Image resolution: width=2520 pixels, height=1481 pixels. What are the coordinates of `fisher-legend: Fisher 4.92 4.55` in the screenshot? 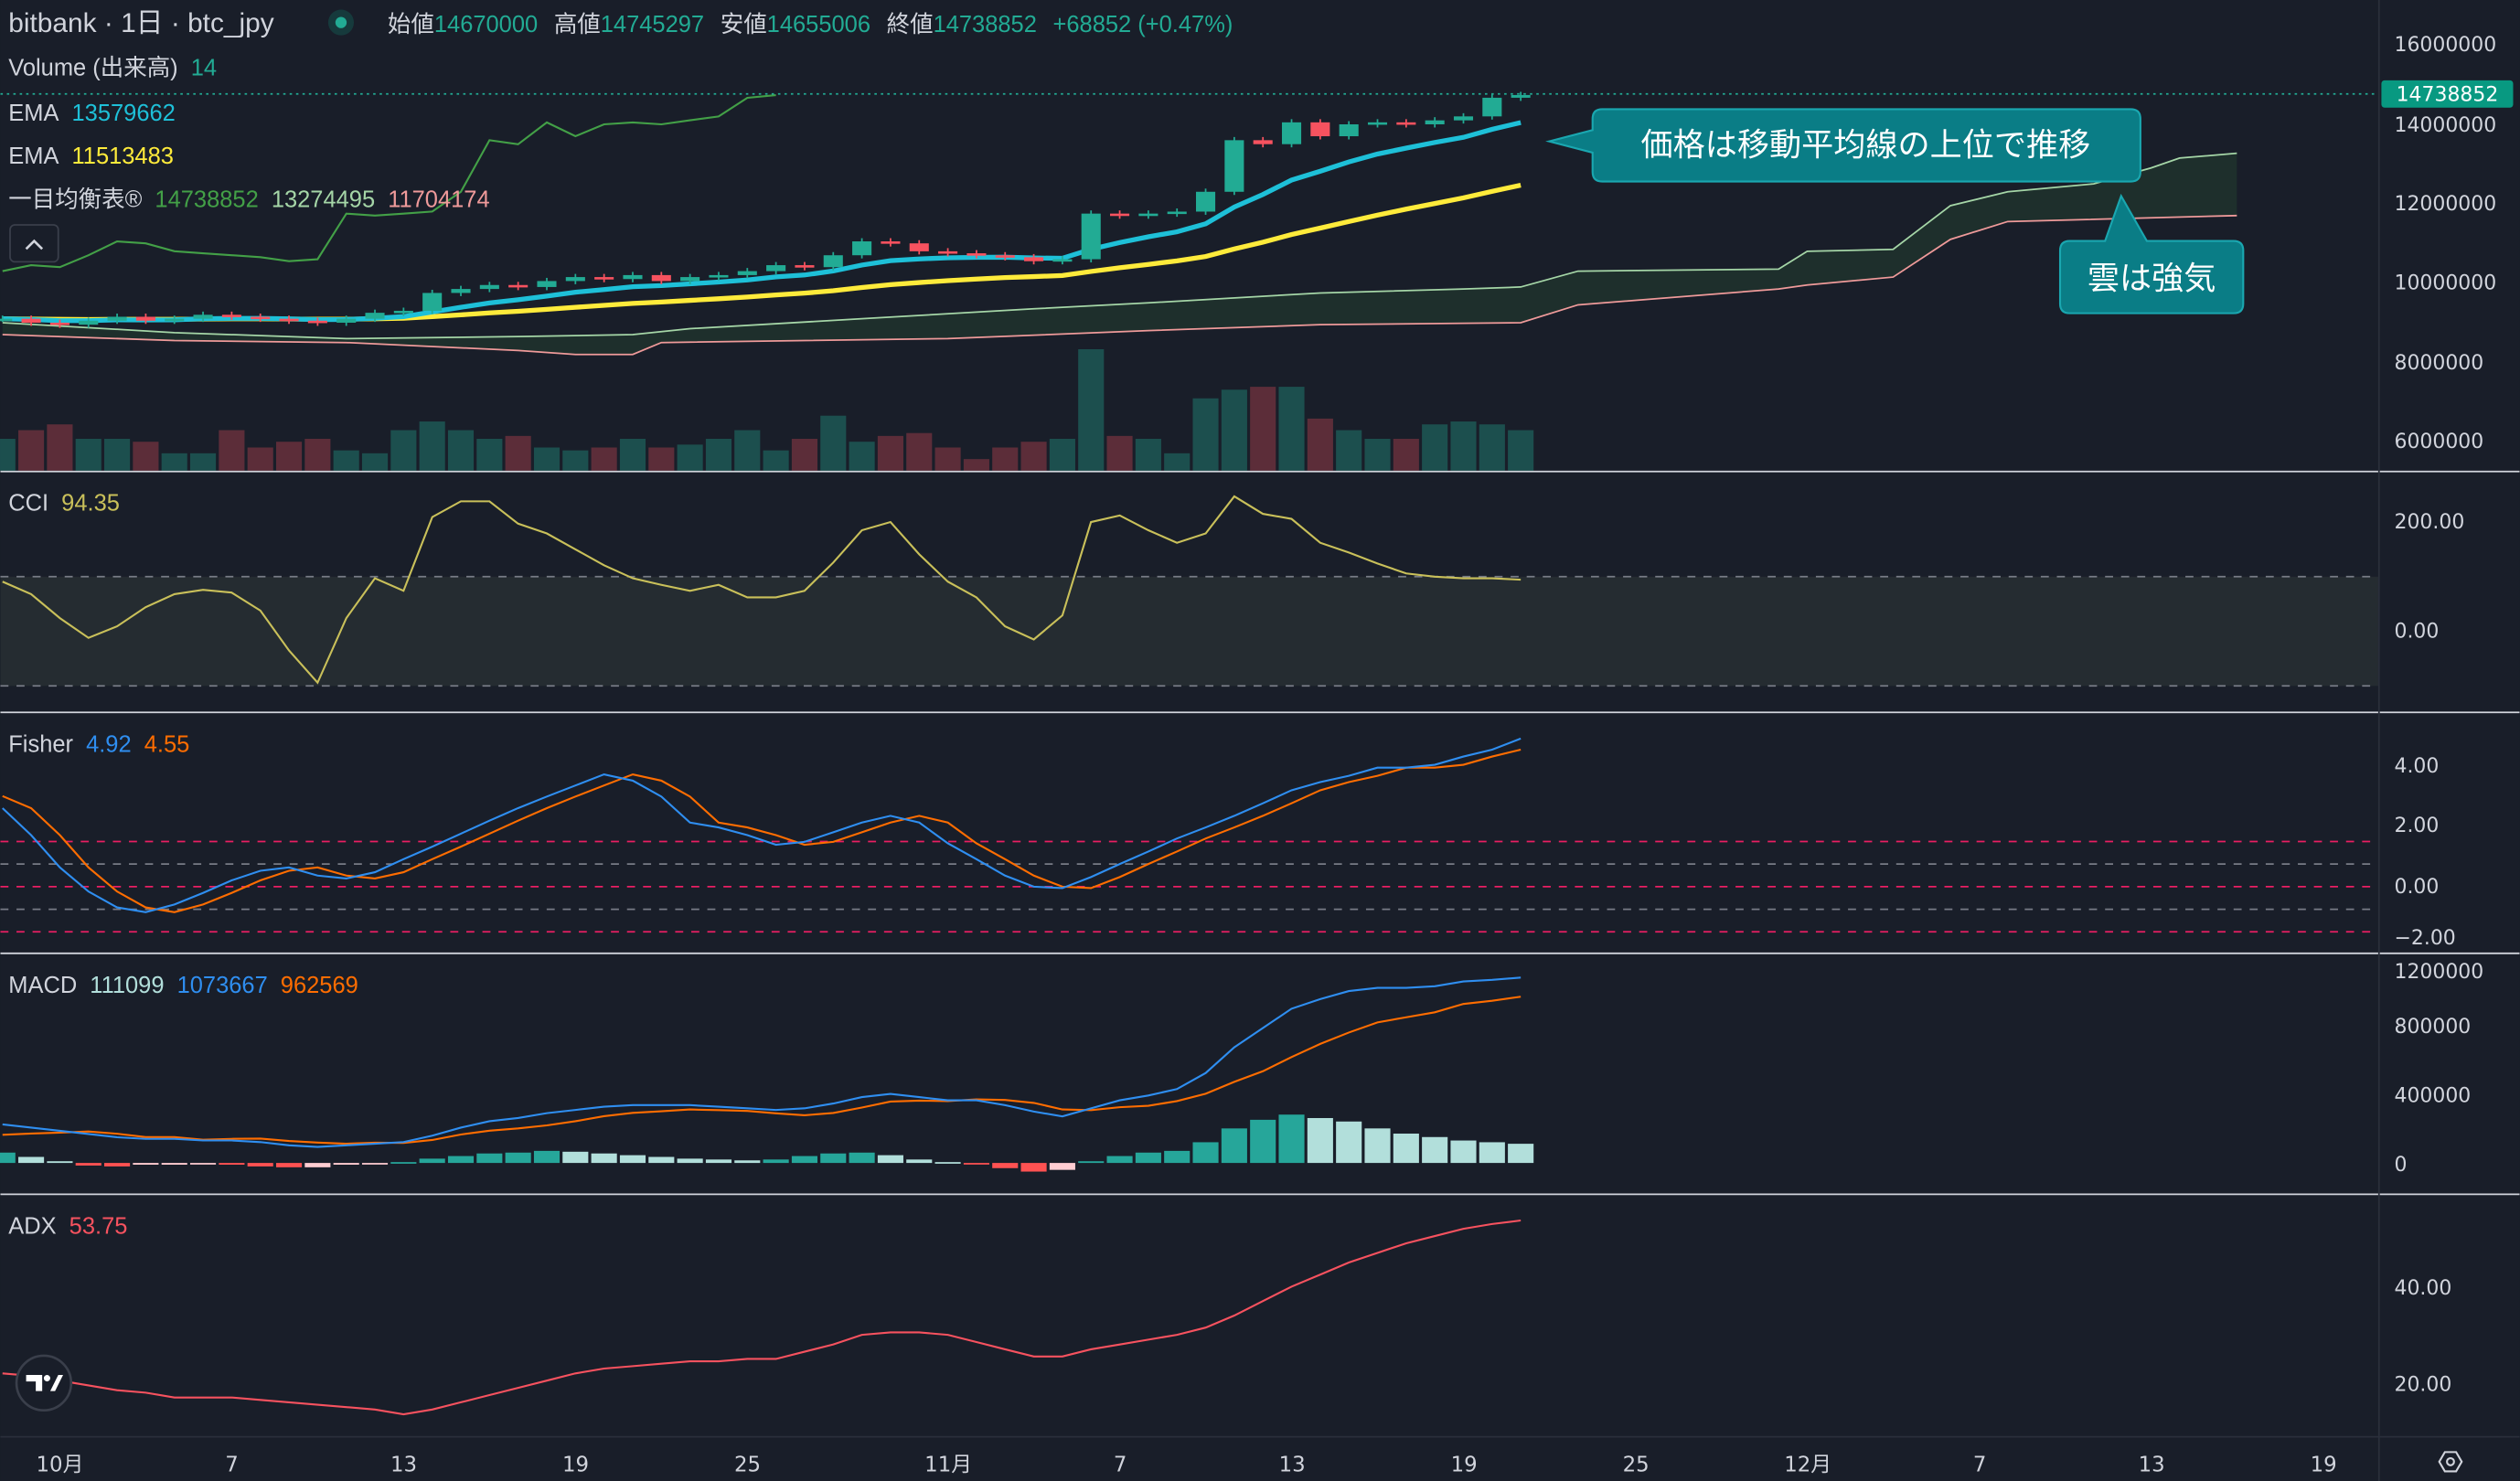 It's located at (98, 744).